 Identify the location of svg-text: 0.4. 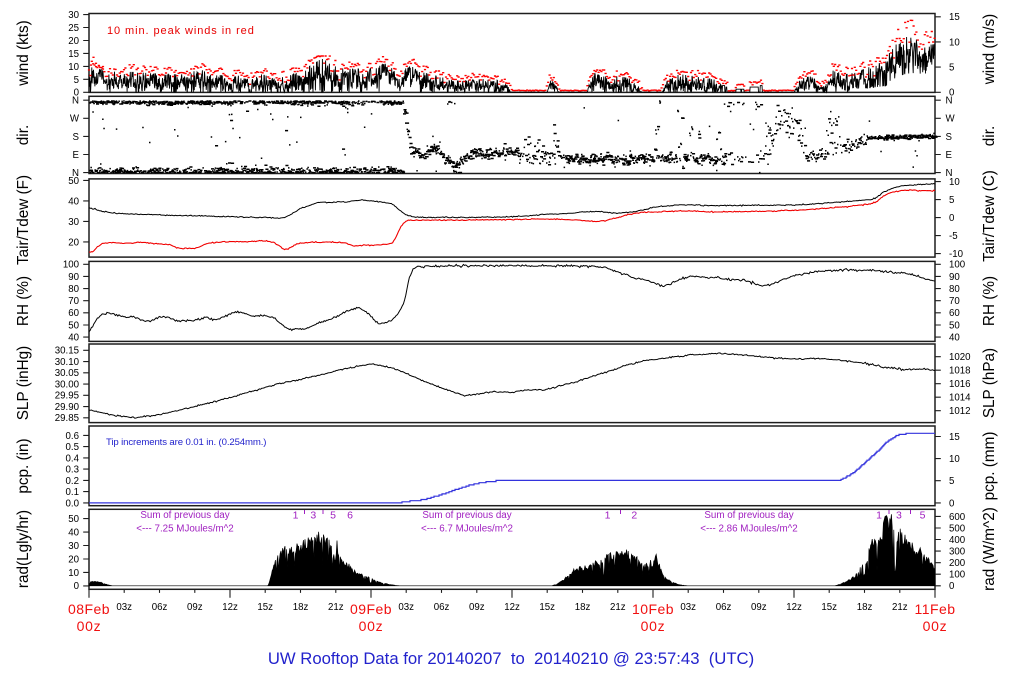
(73, 458).